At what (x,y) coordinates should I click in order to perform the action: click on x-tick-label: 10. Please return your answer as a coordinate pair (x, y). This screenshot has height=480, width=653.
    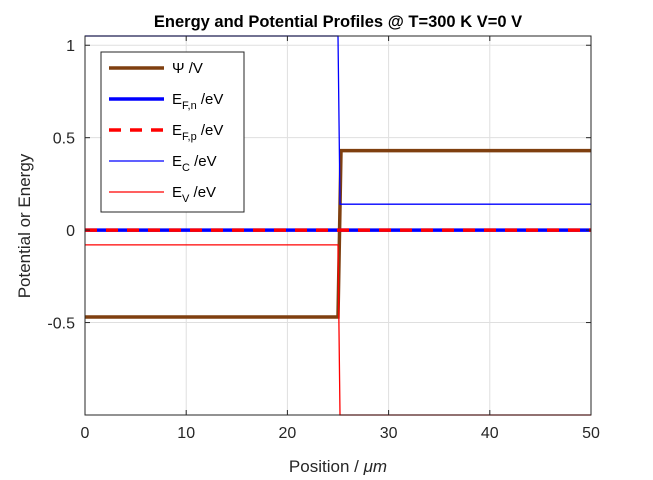
    Looking at the image, I should click on (186, 433).